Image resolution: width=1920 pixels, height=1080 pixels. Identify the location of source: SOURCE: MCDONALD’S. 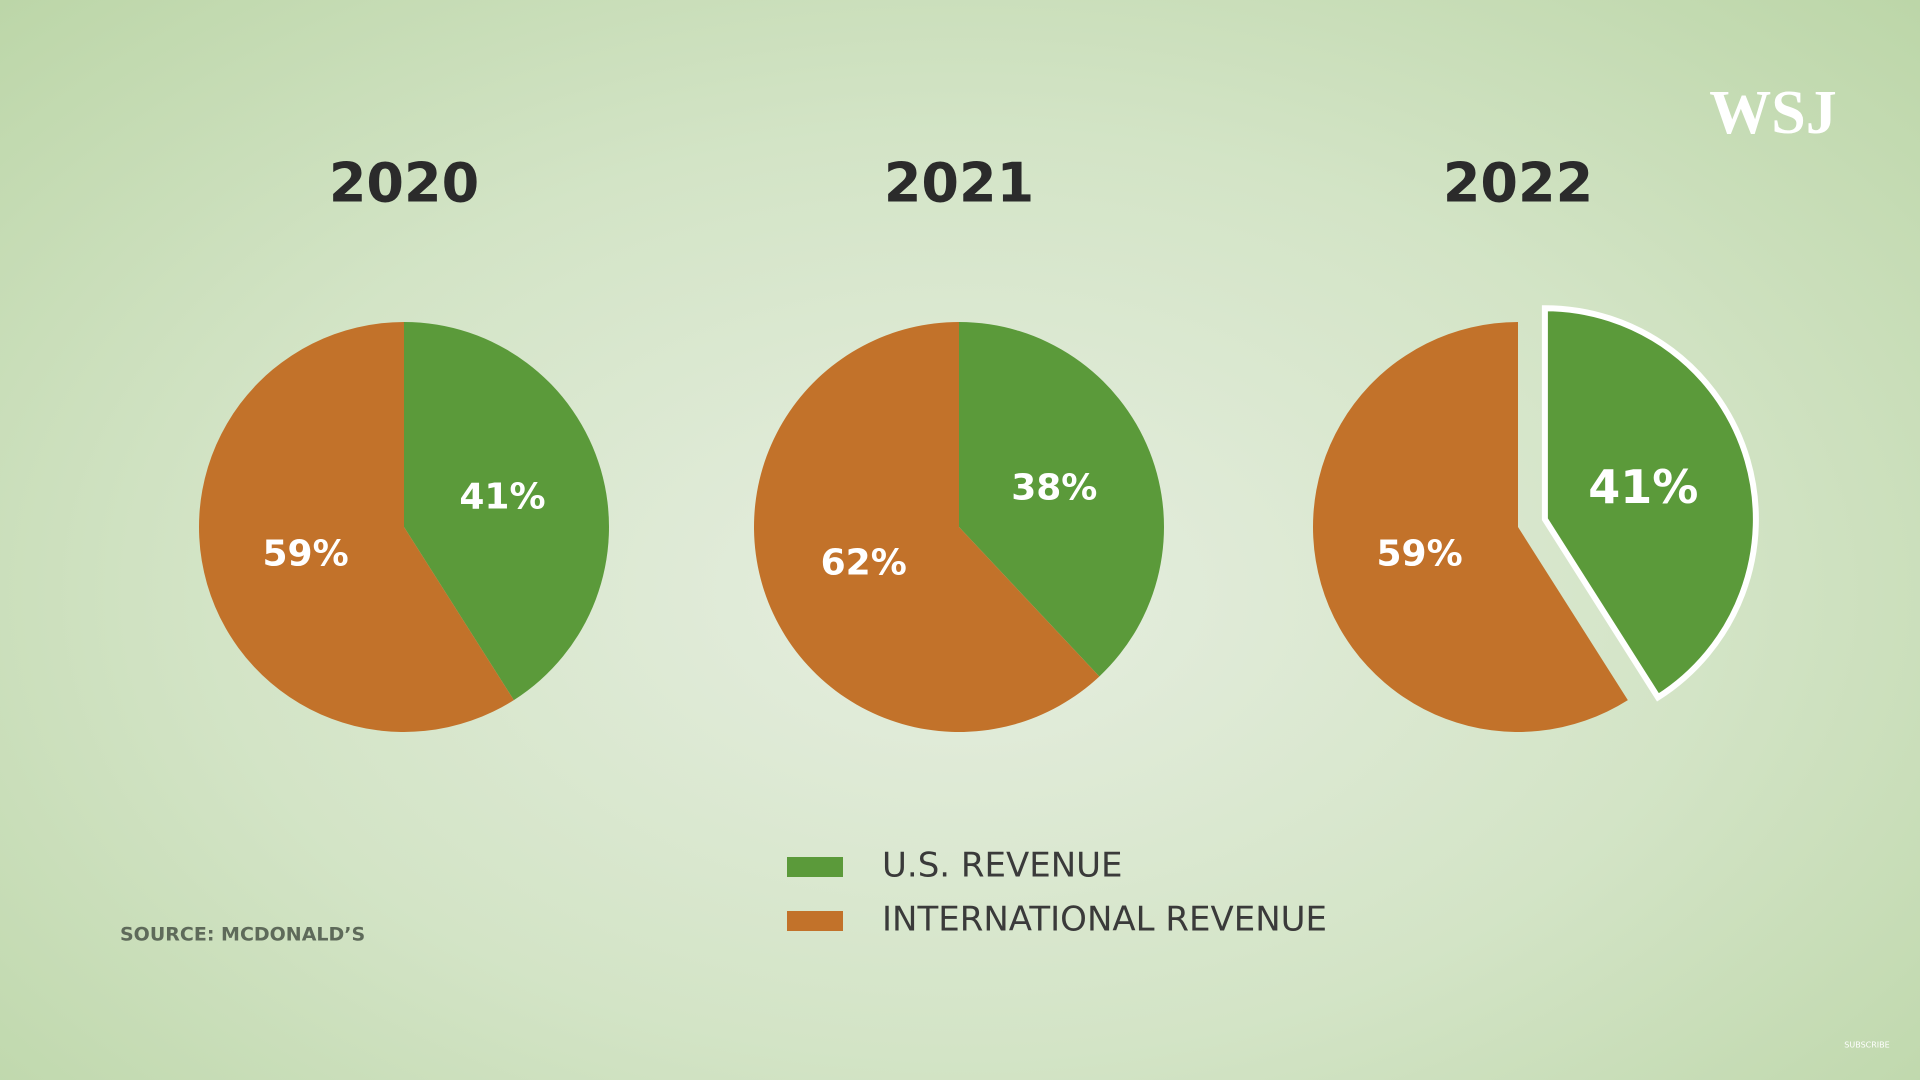
(242, 935).